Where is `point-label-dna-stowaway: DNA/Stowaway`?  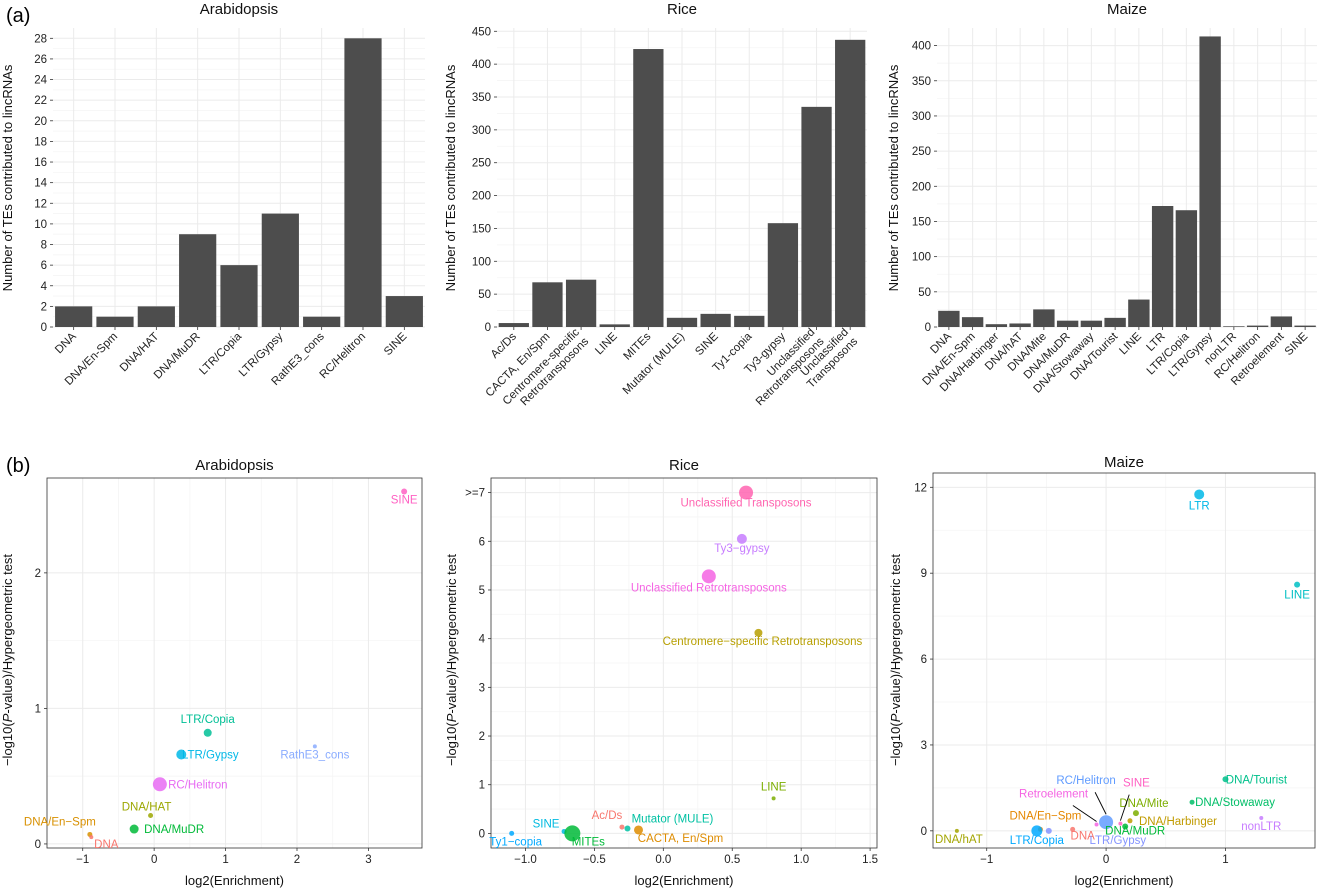
point-label-dna-stowaway: DNA/Stowaway is located at coordinates (1235, 803).